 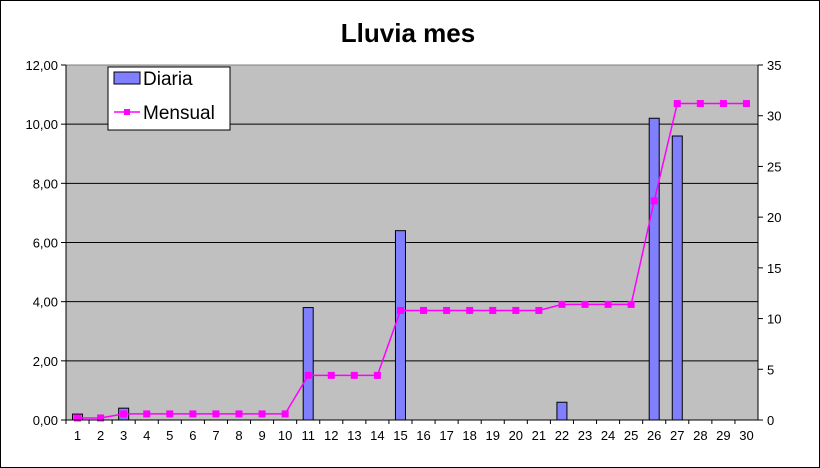 What do you see at coordinates (215, 435) in the screenshot?
I see `x-tick-label: 7` at bounding box center [215, 435].